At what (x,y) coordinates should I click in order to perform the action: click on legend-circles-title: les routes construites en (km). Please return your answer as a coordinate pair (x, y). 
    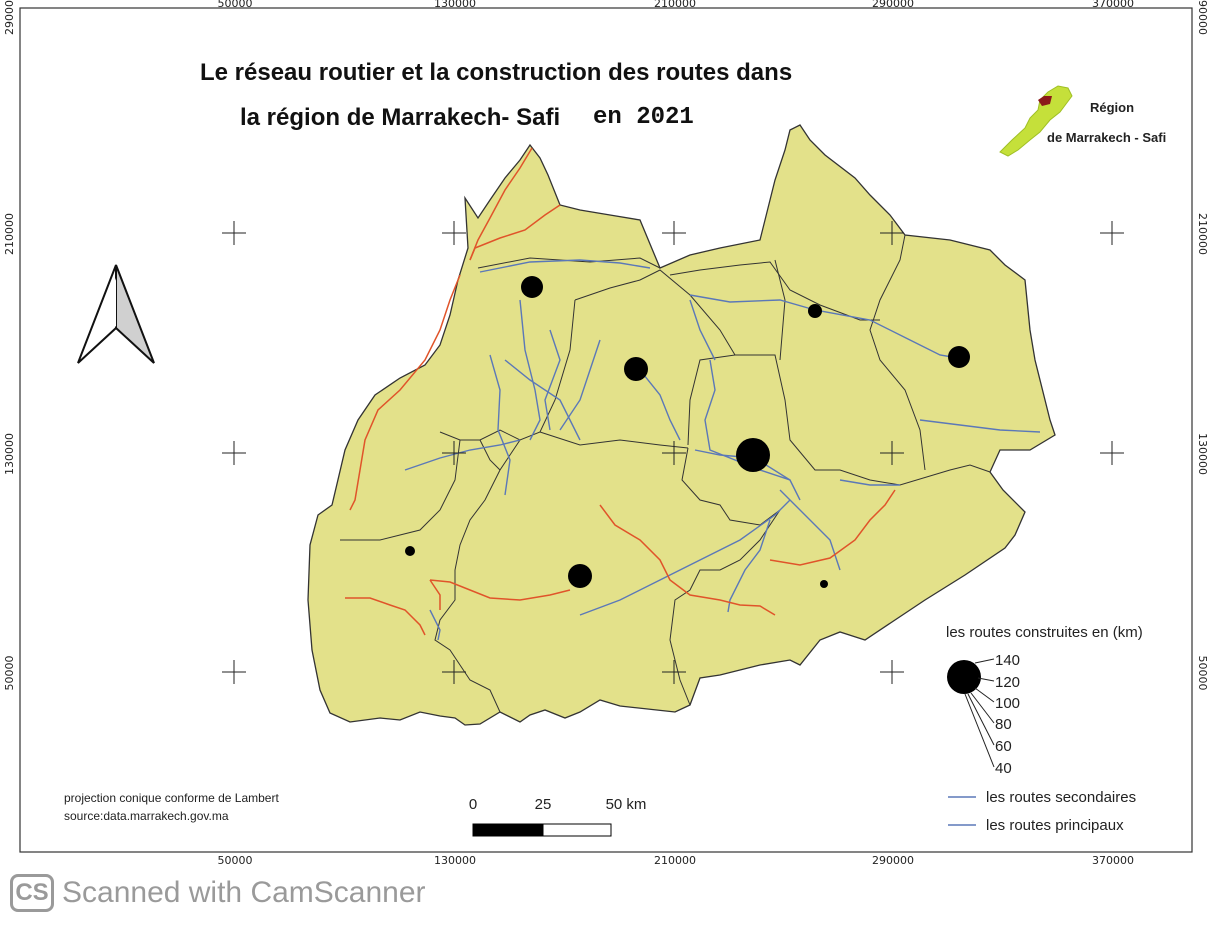
    Looking at the image, I should click on (1044, 632).